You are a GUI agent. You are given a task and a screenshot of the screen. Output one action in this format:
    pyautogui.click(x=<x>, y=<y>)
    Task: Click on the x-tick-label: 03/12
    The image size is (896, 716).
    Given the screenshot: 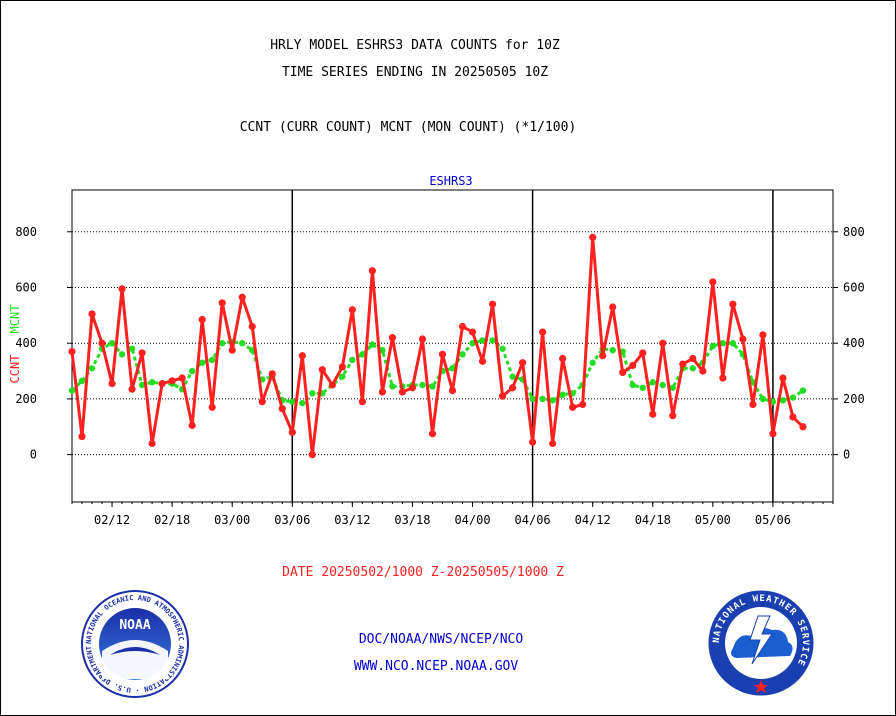 What is the action you would take?
    pyautogui.click(x=352, y=520)
    